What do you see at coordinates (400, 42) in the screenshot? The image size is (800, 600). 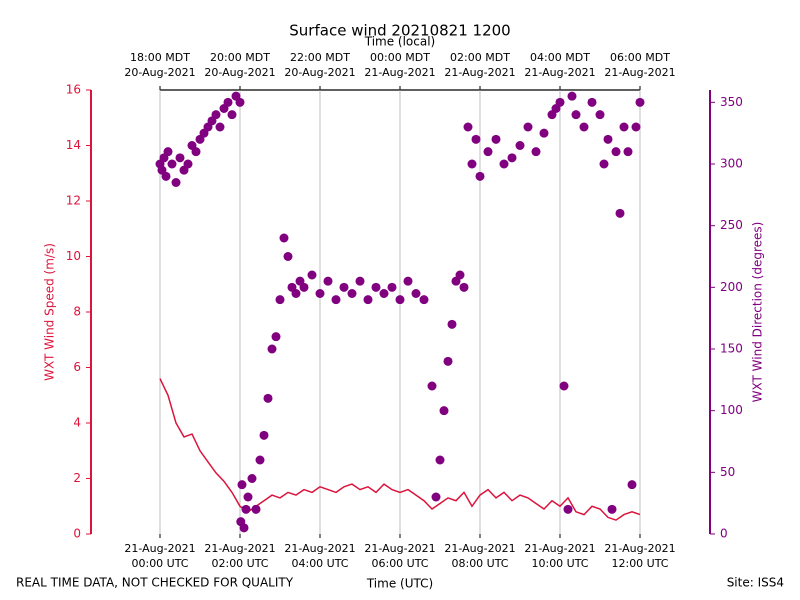 I see `x2-axis-label: Time (local)` at bounding box center [400, 42].